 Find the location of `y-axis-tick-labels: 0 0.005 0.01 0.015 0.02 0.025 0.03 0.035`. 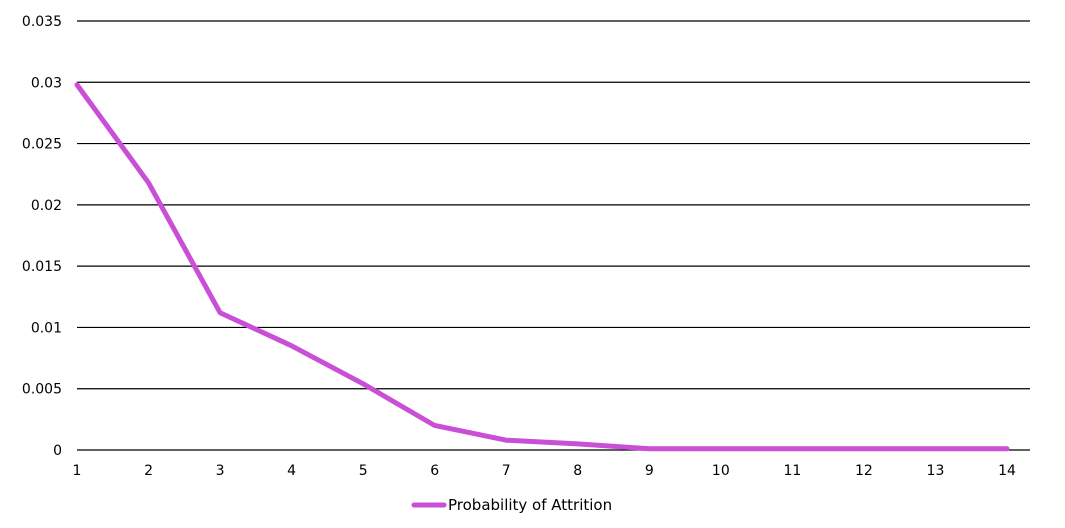

y-axis-tick-labels: 0 0.005 0.01 0.015 0.02 0.025 0.03 0.035 is located at coordinates (42, 236).